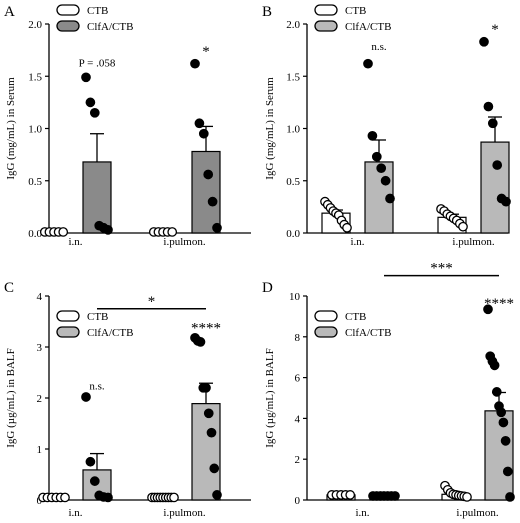  What do you see at coordinates (35, 182) in the screenshot?
I see `y-tick-label: 0.5` at bounding box center [35, 182].